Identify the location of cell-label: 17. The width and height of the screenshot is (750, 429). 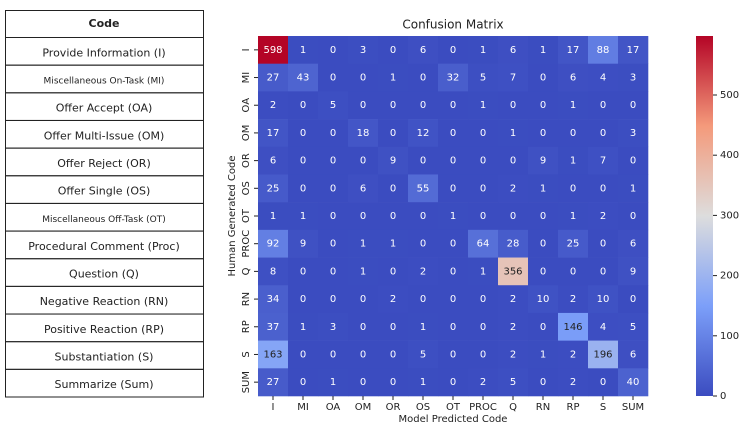
(633, 50).